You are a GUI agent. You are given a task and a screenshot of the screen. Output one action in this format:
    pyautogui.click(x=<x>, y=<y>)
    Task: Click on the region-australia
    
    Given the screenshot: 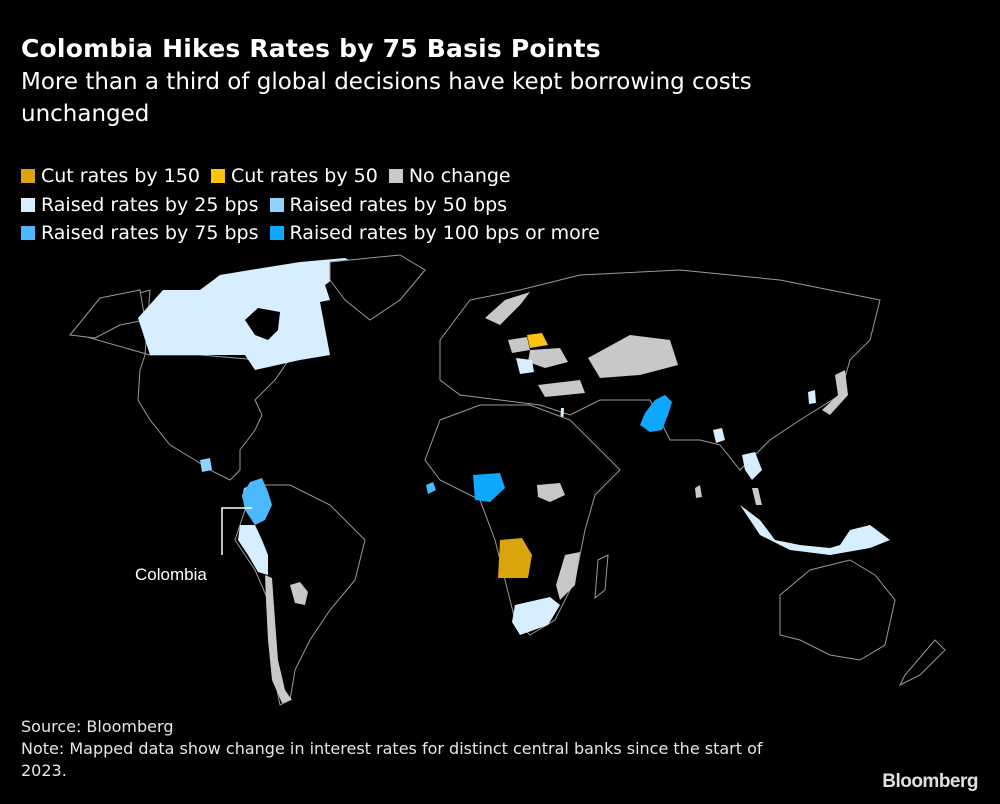 What is the action you would take?
    pyautogui.click(x=837, y=610)
    